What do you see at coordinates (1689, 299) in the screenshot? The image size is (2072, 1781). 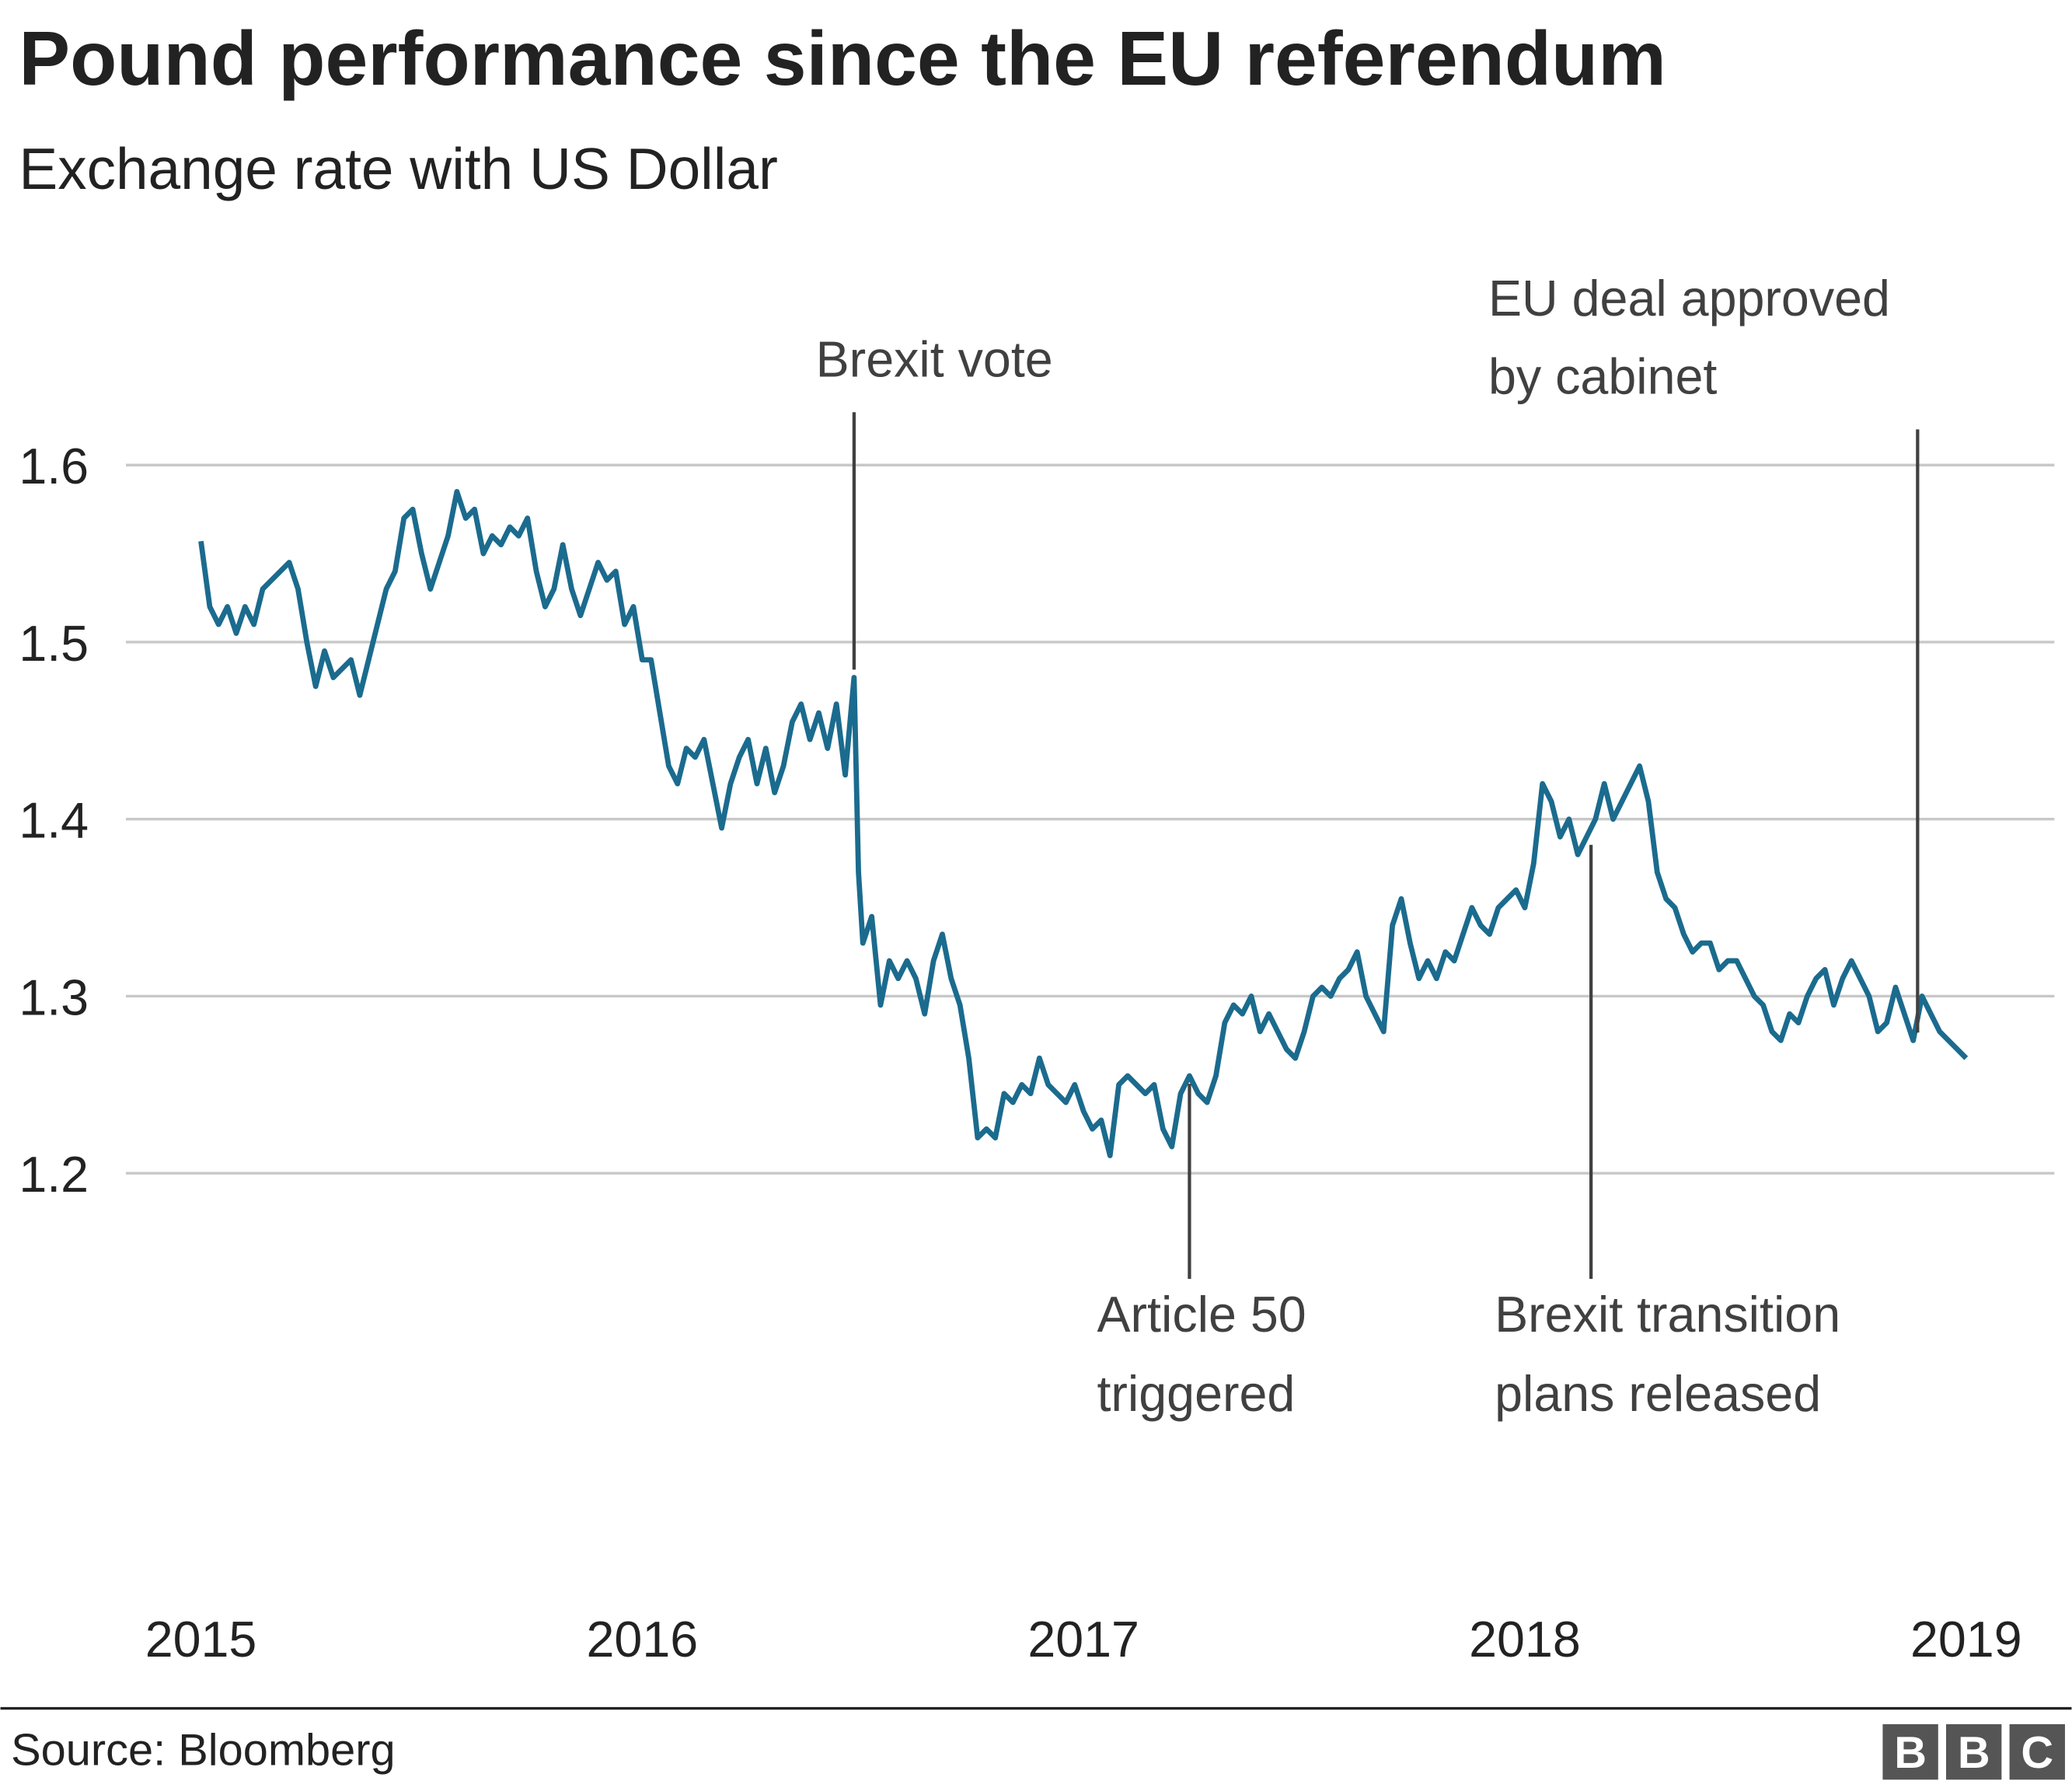 I see `annotation-text: EU deal approved` at bounding box center [1689, 299].